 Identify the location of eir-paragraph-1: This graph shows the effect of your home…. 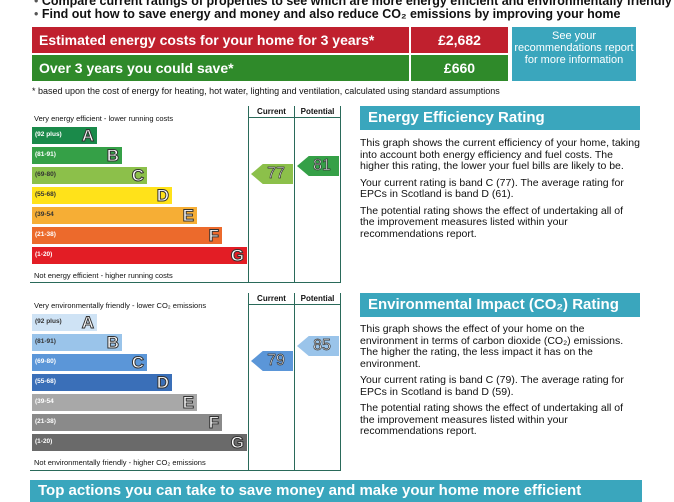
(492, 346).